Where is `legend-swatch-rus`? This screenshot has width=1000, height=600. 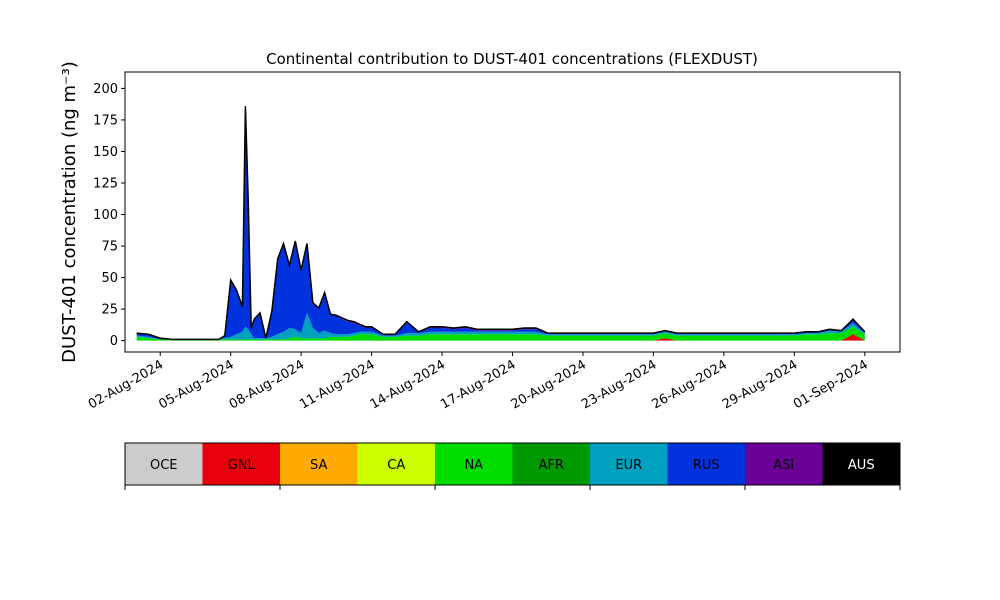 legend-swatch-rus is located at coordinates (706, 464).